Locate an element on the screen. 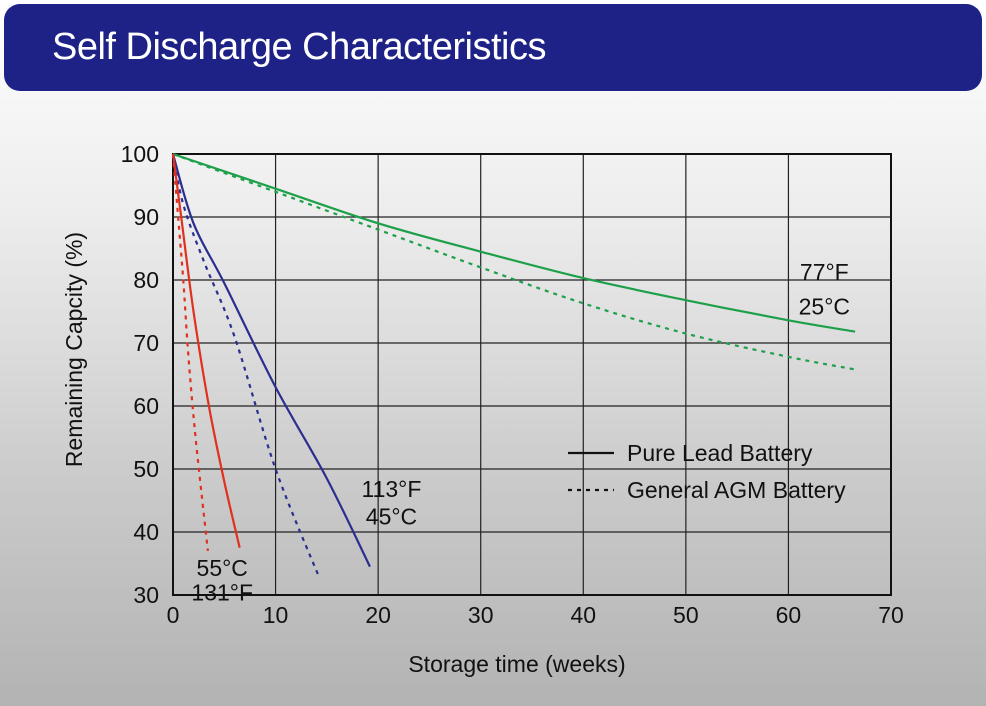 The image size is (986, 706). x-tick-label: 30 is located at coordinates (481, 615).